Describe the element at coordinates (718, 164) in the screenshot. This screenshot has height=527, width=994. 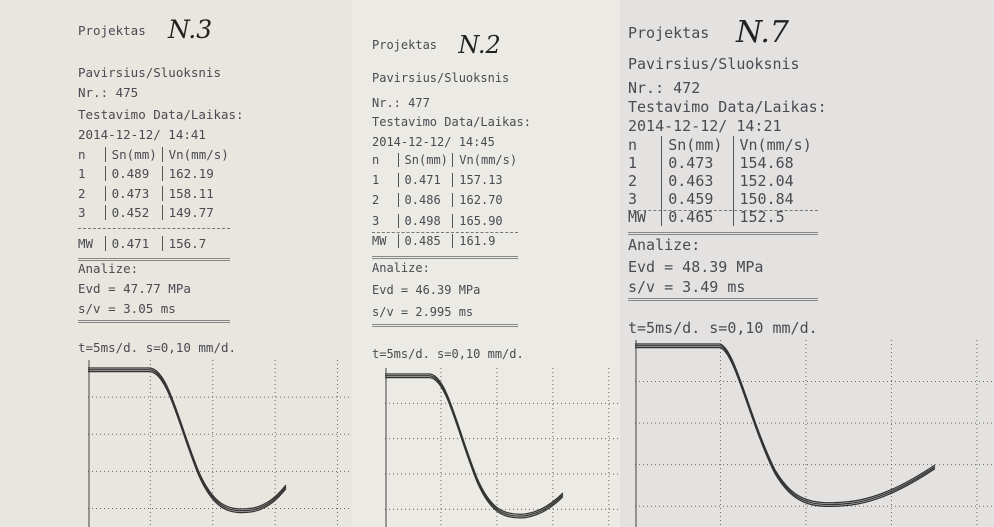
I see `table-row: 1 0.473 154.68` at that location.